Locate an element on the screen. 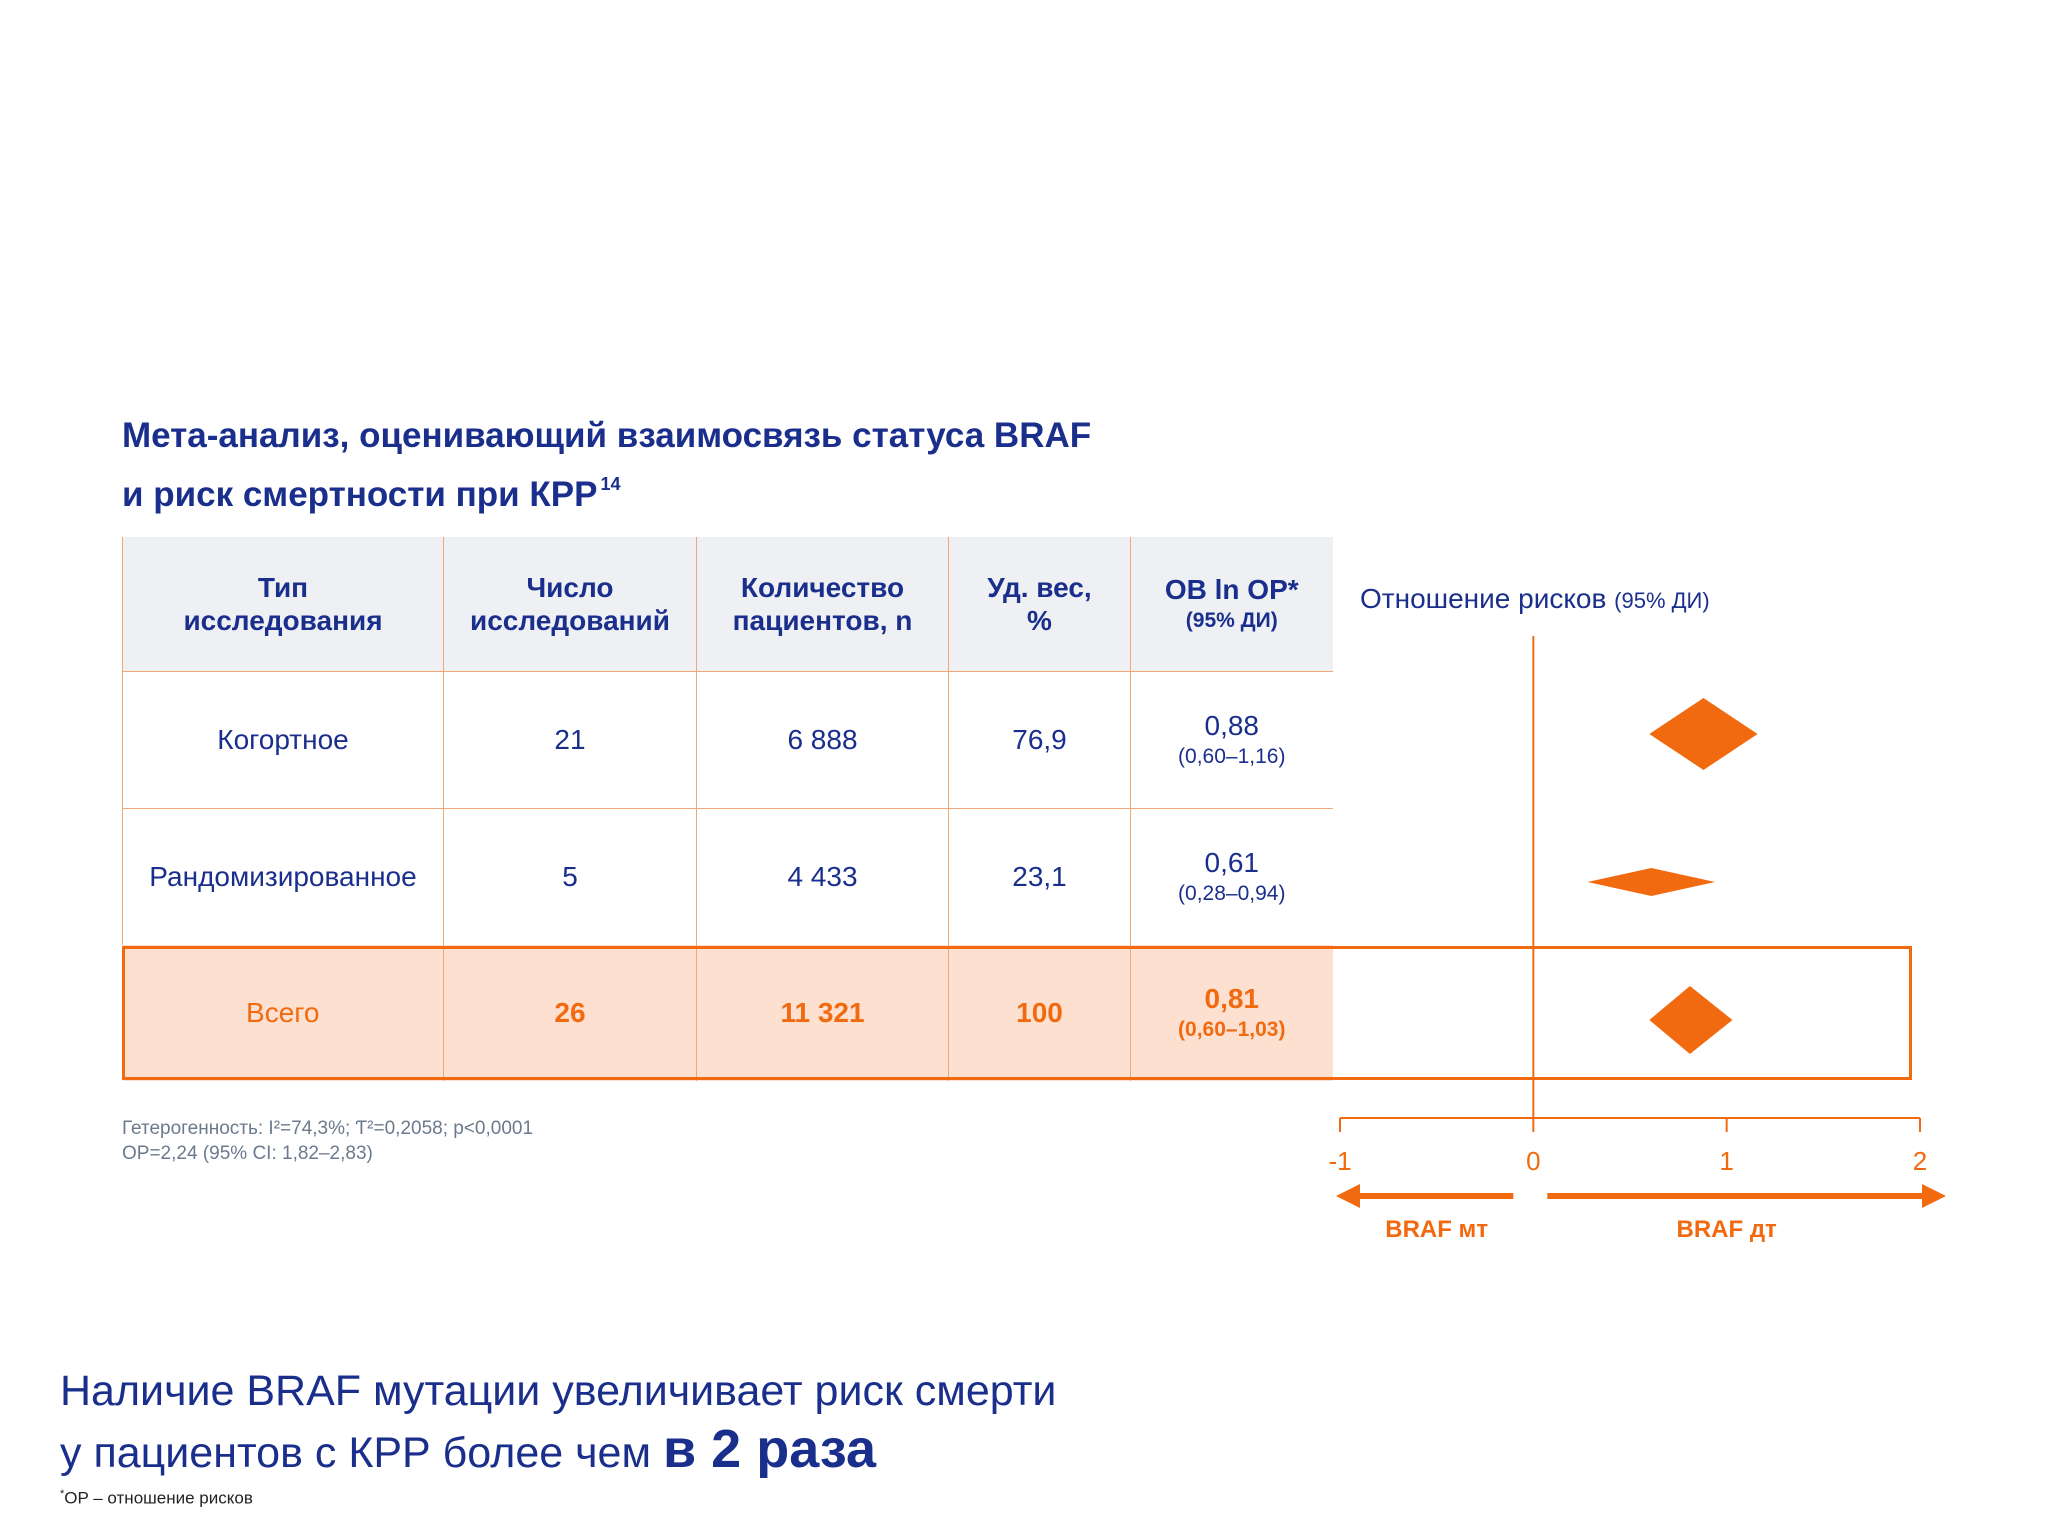 The image size is (2048, 1536). x-tick-label: 1 is located at coordinates (1726, 1161).